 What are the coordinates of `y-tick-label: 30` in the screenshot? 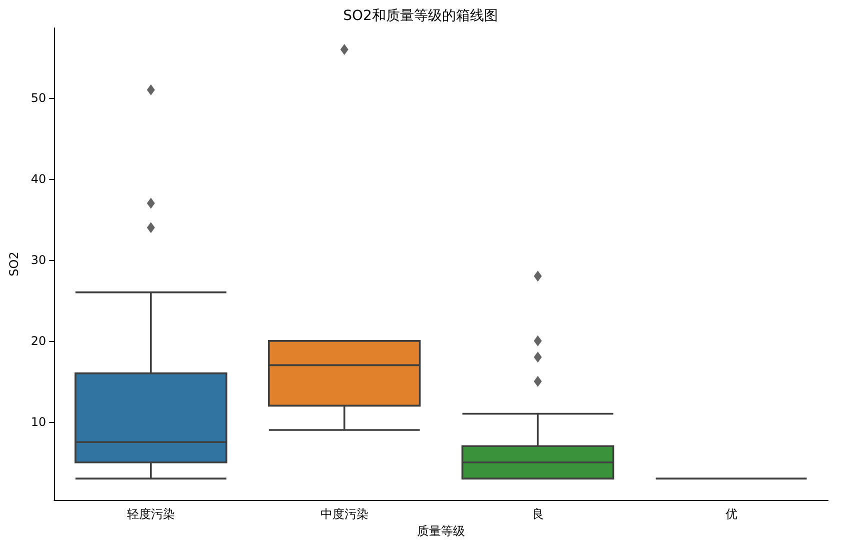 It's located at (38, 259).